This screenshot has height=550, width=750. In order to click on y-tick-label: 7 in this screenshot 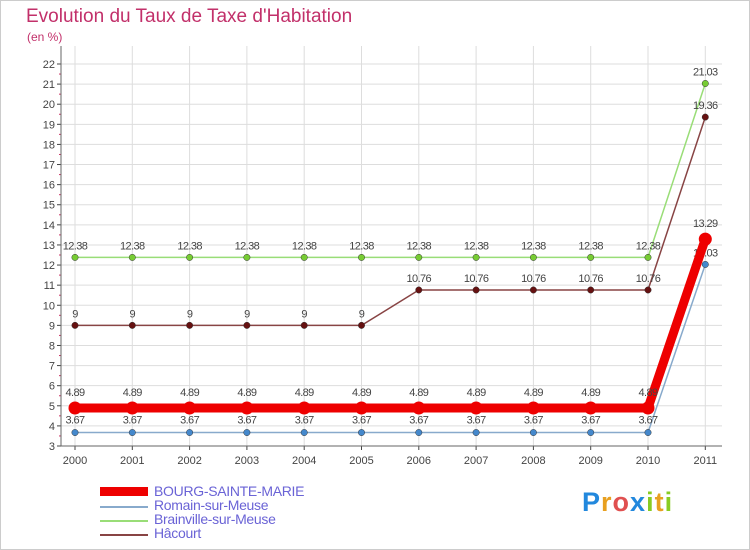, I will do `click(52, 367)`.